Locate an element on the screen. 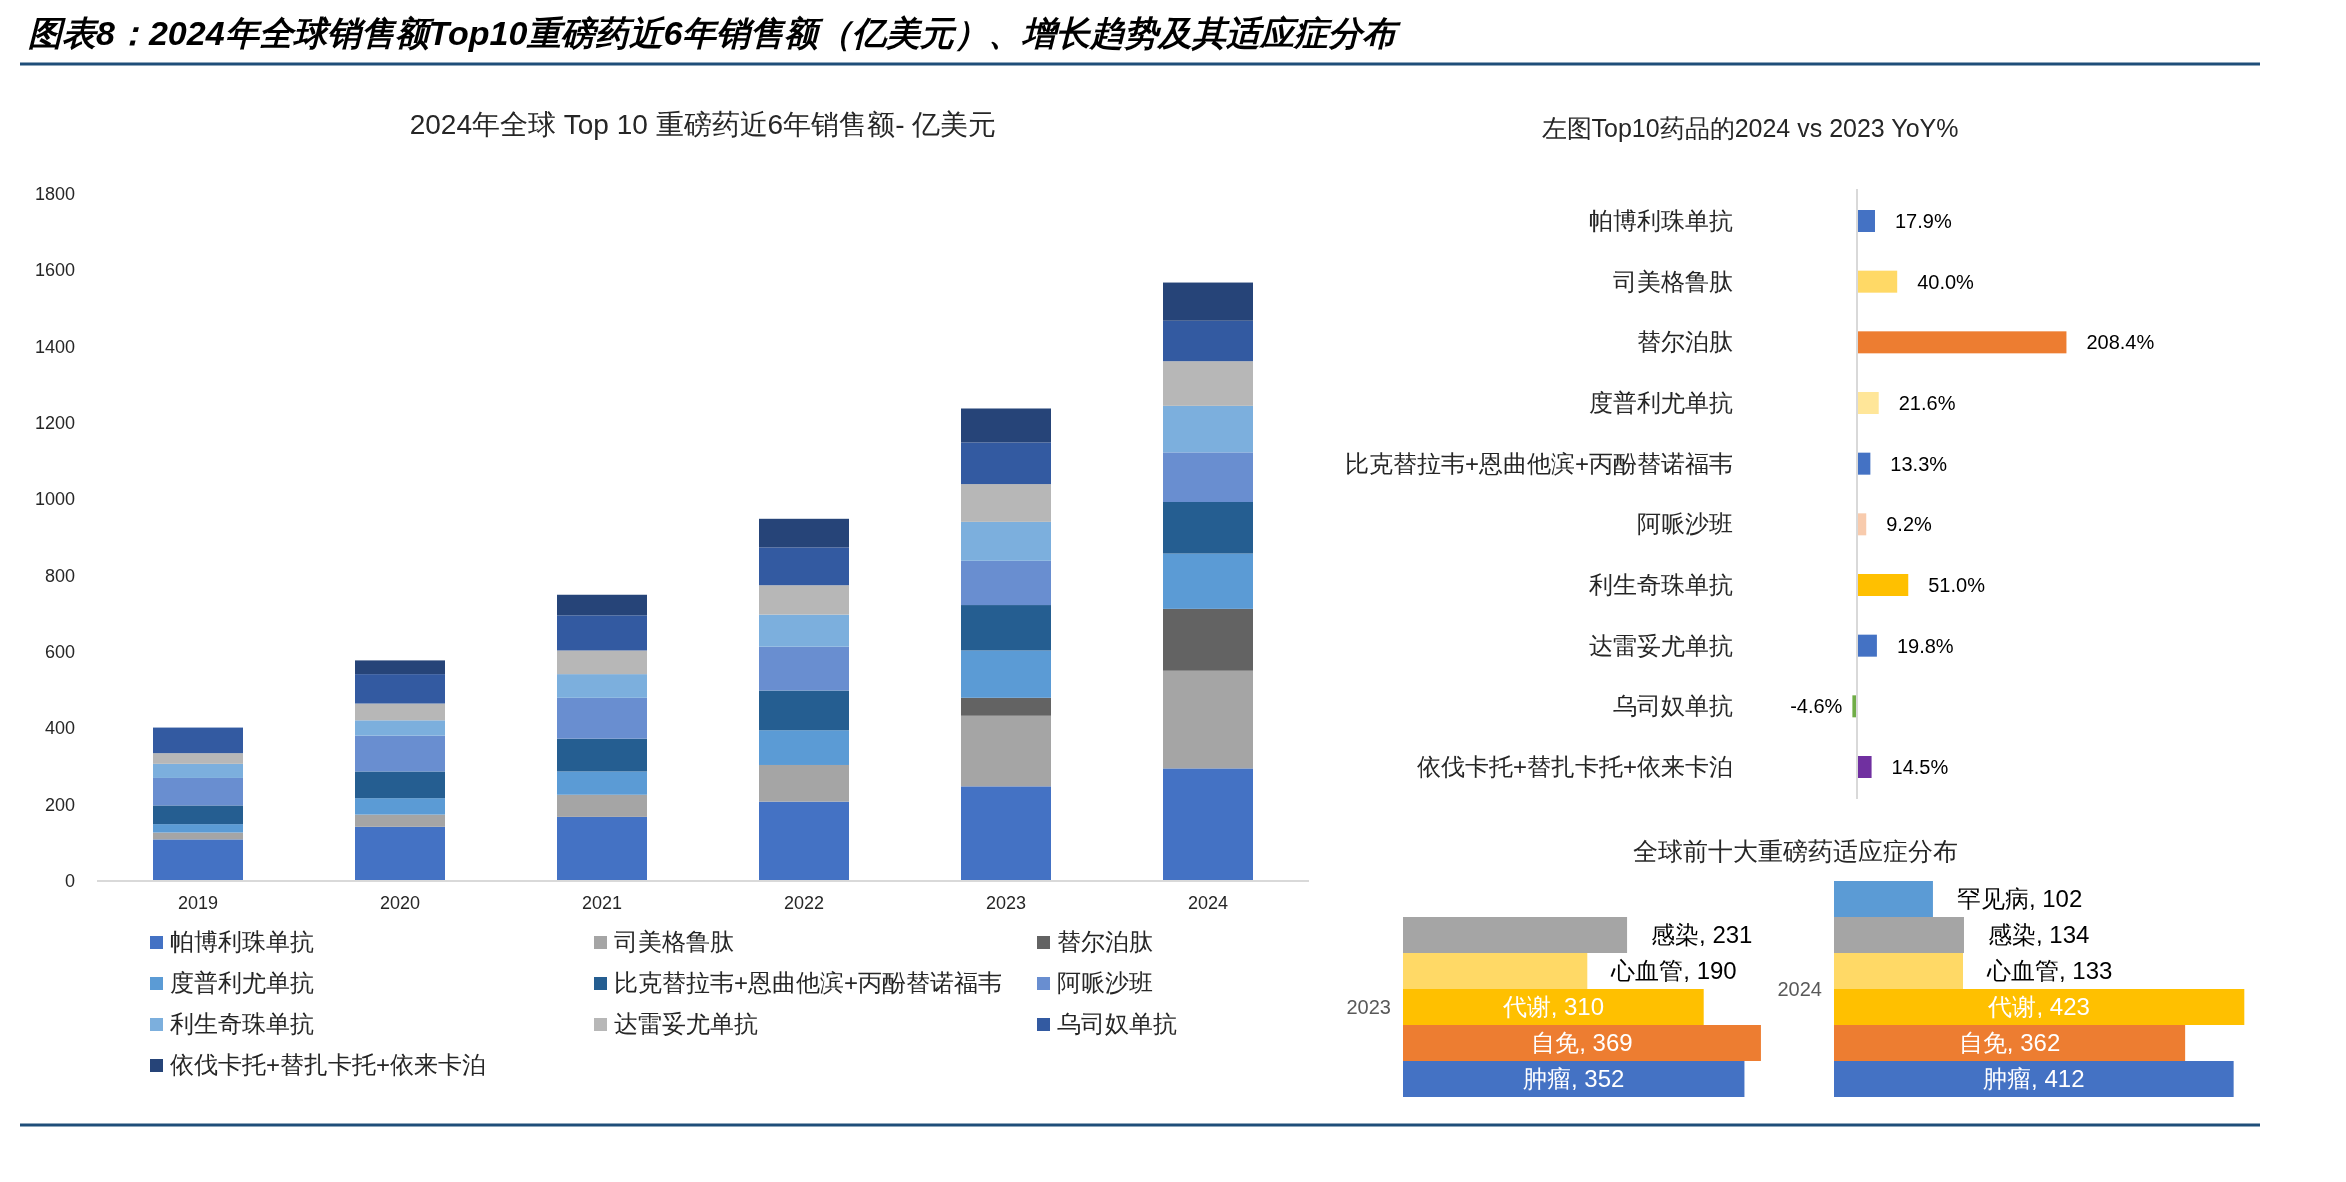  chart-title: 左图Top10药品的2024 vs 2023 YoY% is located at coordinates (1750, 128).